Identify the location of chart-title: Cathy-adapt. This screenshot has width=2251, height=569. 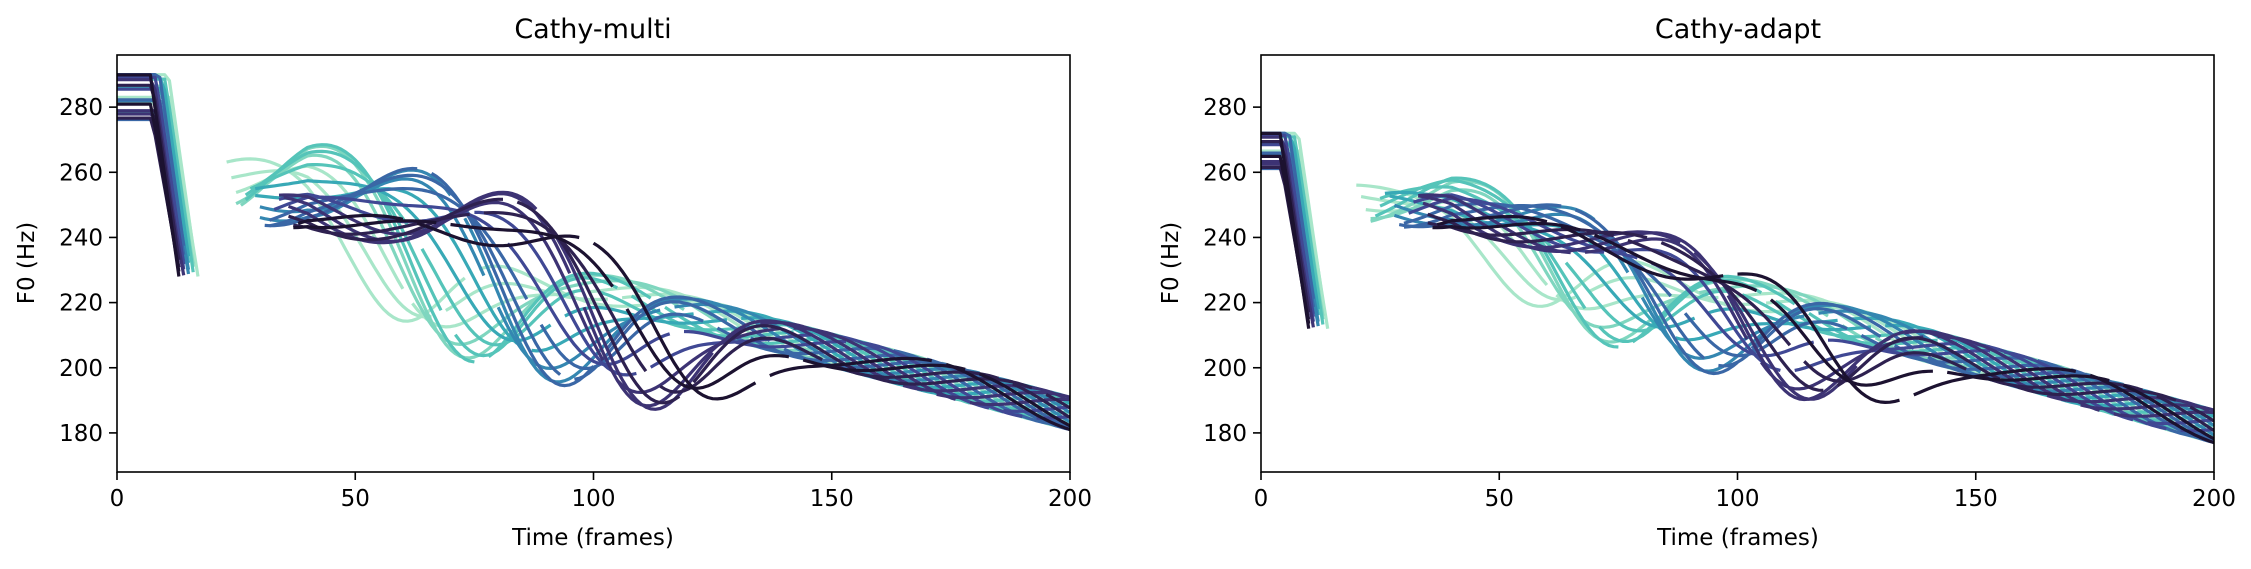
(1738, 29).